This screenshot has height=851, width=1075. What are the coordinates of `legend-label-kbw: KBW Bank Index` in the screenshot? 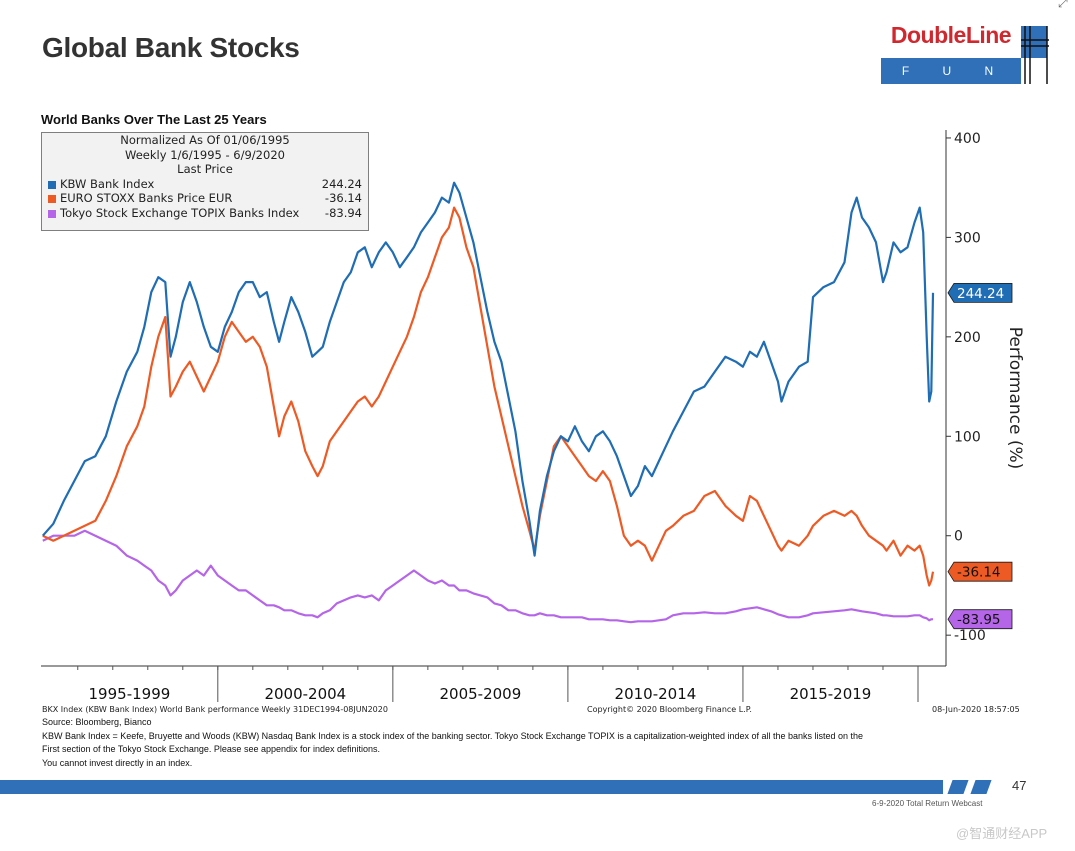 It's located at (107, 183).